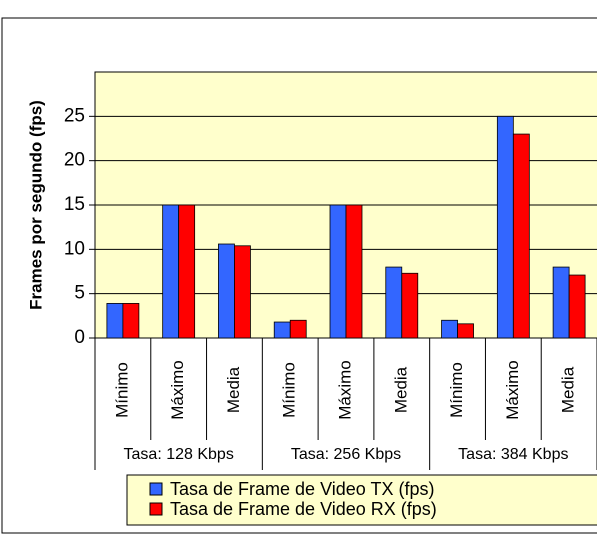  Describe the element at coordinates (79, 293) in the screenshot. I see `y-tick-label: 5` at that location.